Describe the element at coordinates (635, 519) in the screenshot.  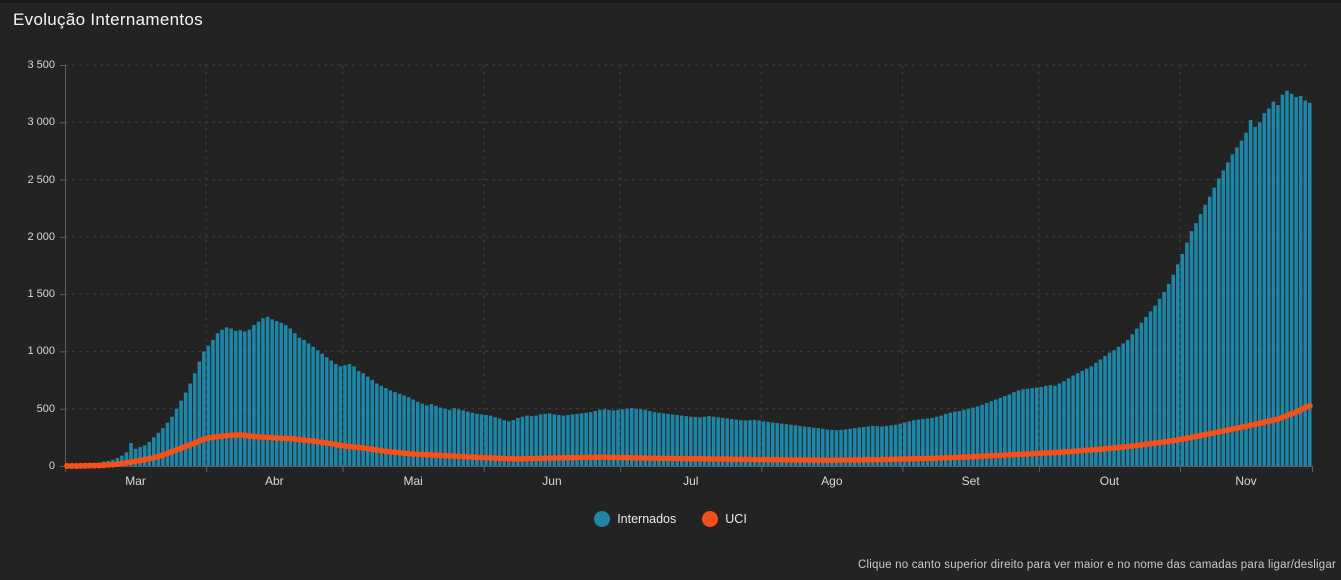
I see `legend-item-internados: Internados` at that location.